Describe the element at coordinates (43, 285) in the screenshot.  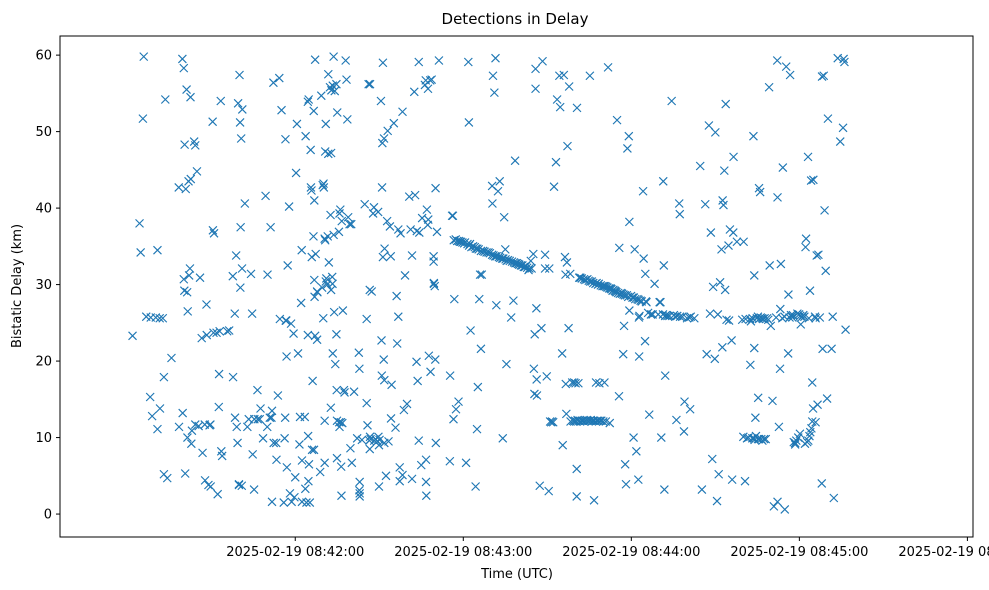
I see `y-tick-label: 30` at that location.